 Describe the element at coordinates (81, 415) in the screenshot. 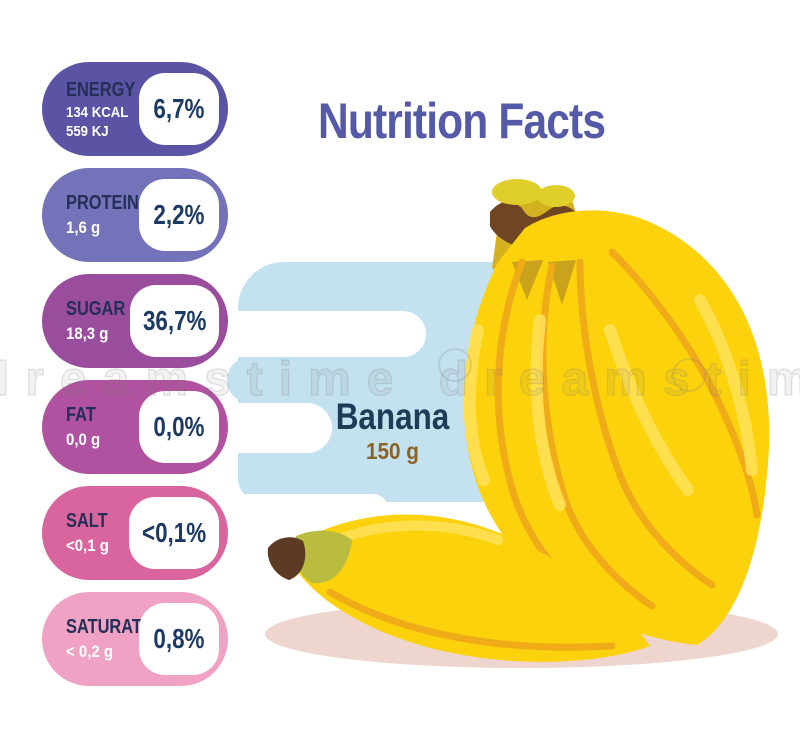

I see `nutrient-label: FAT` at that location.